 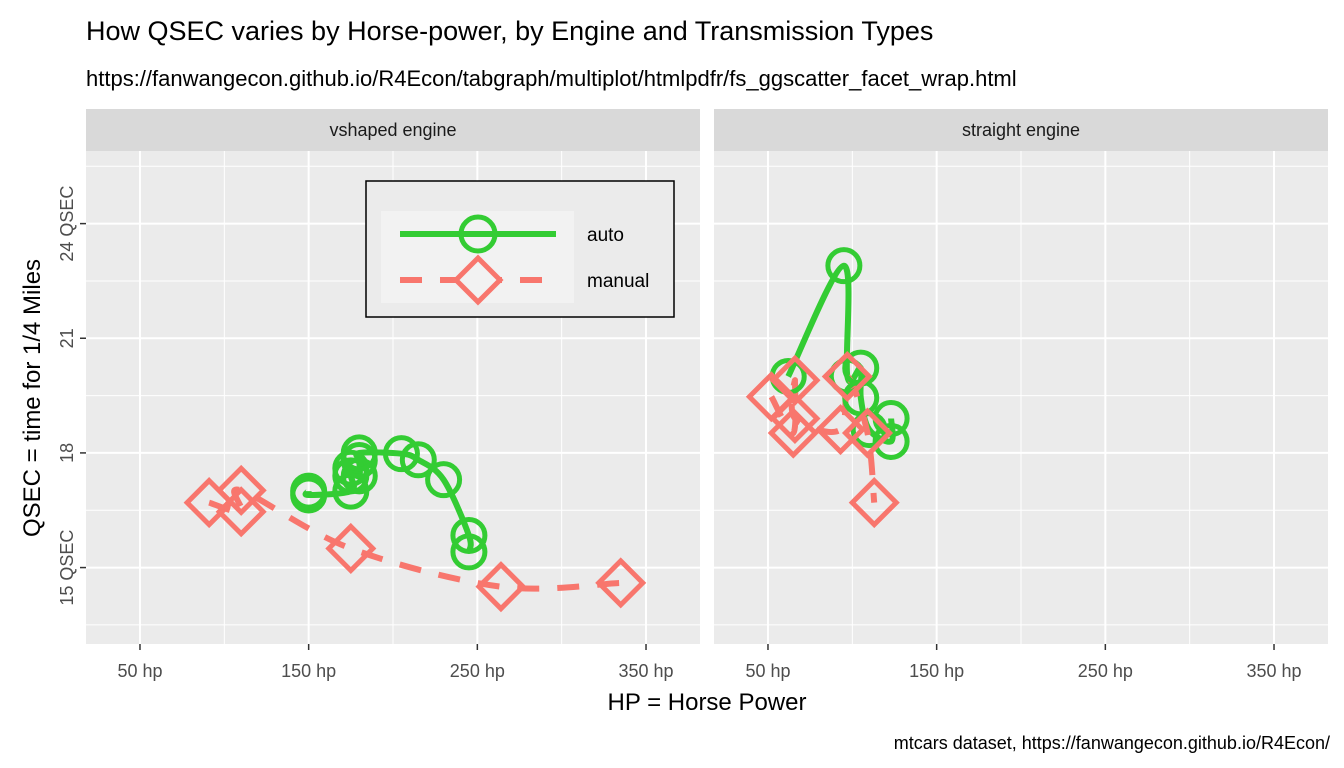 I want to click on legend-label-manual: manual, so click(x=618, y=281).